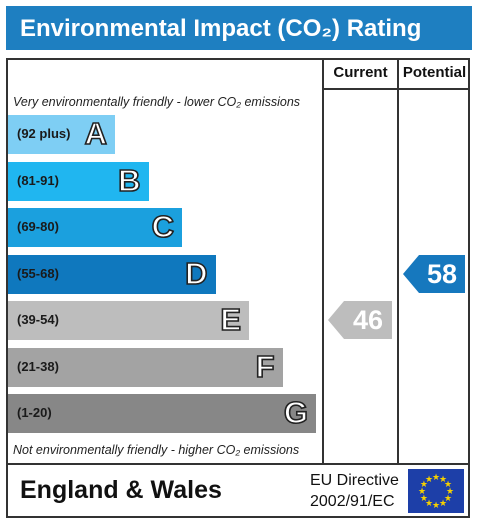  What do you see at coordinates (96, 133) in the screenshot?
I see `band-letter: A` at bounding box center [96, 133].